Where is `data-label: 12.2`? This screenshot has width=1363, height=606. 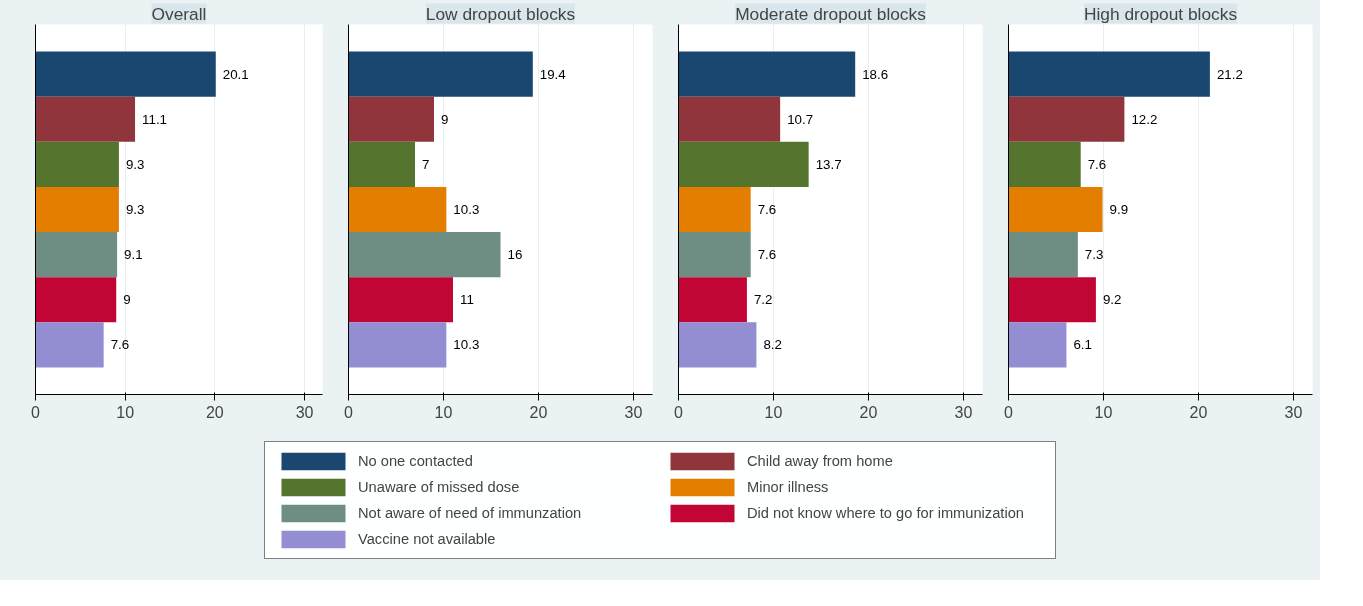
data-label: 12.2 is located at coordinates (1144, 119).